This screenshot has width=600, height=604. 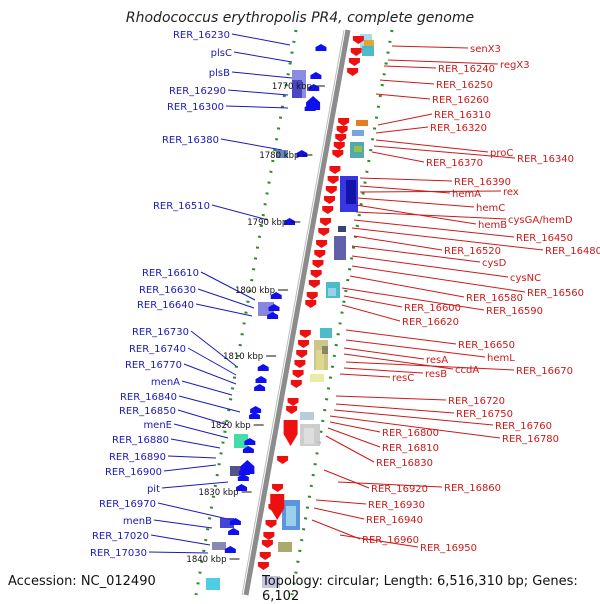 I want to click on gene-label-rer-16590: RER_16590, so click(x=514, y=311).